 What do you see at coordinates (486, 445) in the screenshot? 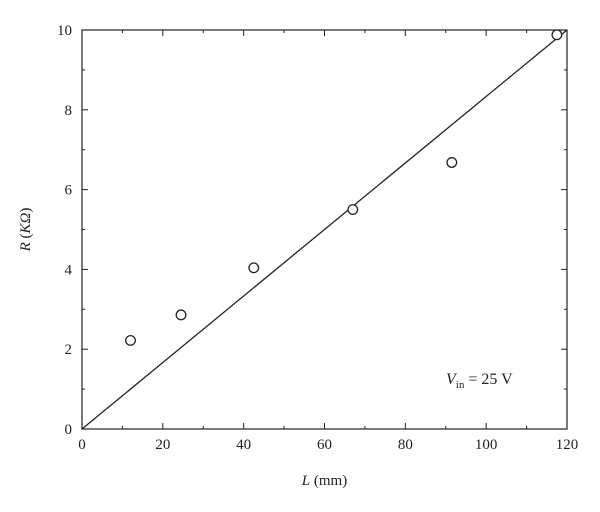
I see `x-tick-label: 100` at bounding box center [486, 445].